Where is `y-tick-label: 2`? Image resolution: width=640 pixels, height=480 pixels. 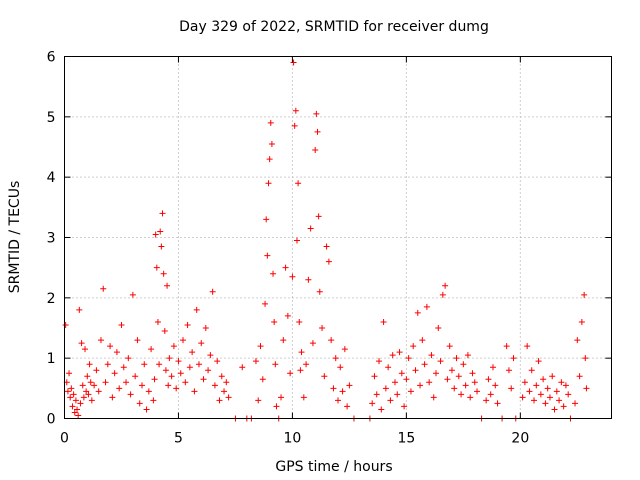
y-tick-label: 2 is located at coordinates (51, 299).